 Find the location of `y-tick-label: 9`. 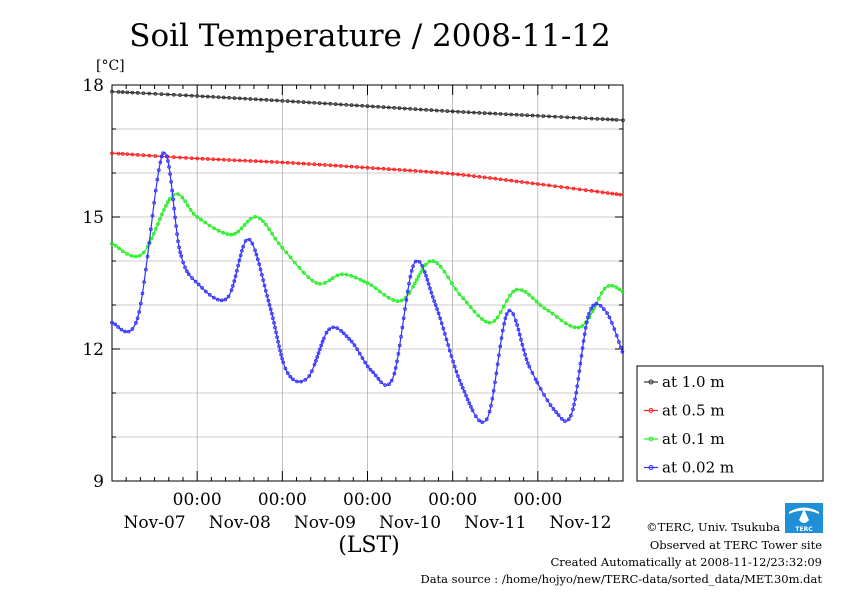

y-tick-label: 9 is located at coordinates (98, 482).